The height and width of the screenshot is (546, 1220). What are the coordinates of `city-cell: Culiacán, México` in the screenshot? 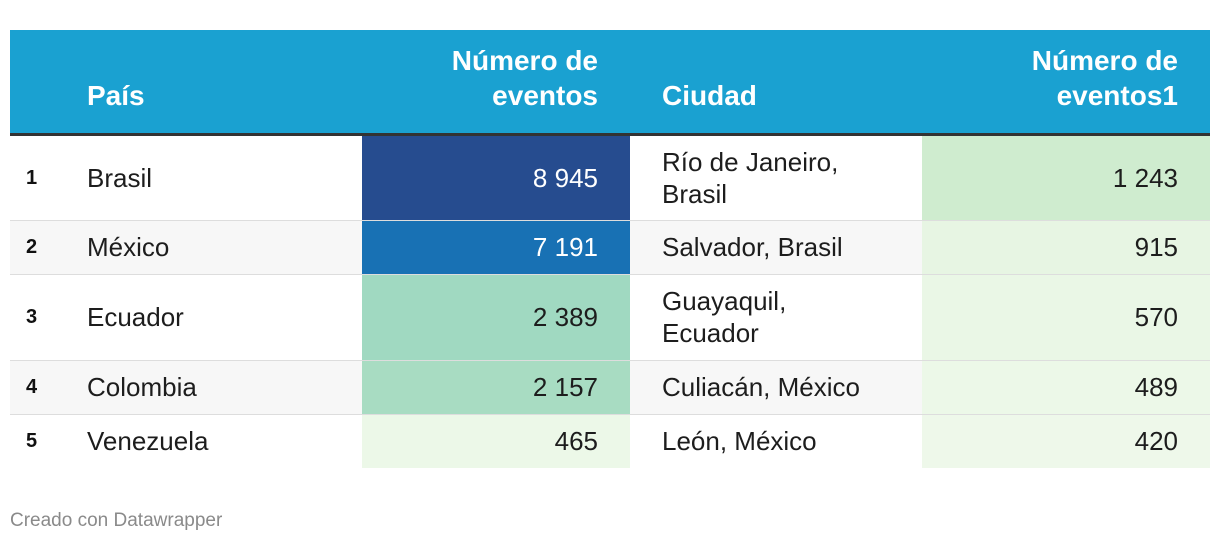 It's located at (776, 387).